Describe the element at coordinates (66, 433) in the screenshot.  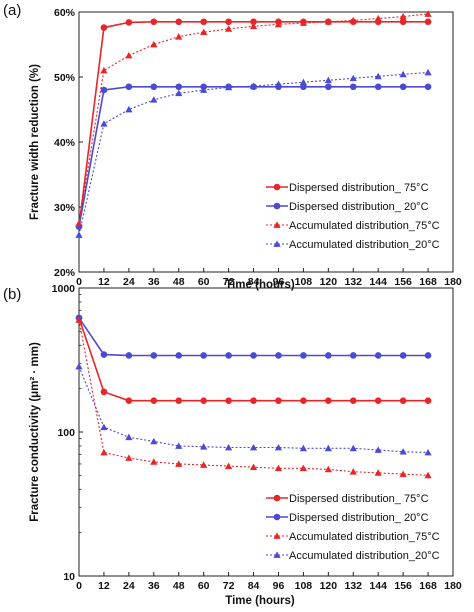
I see `y-tick-label: 100` at that location.